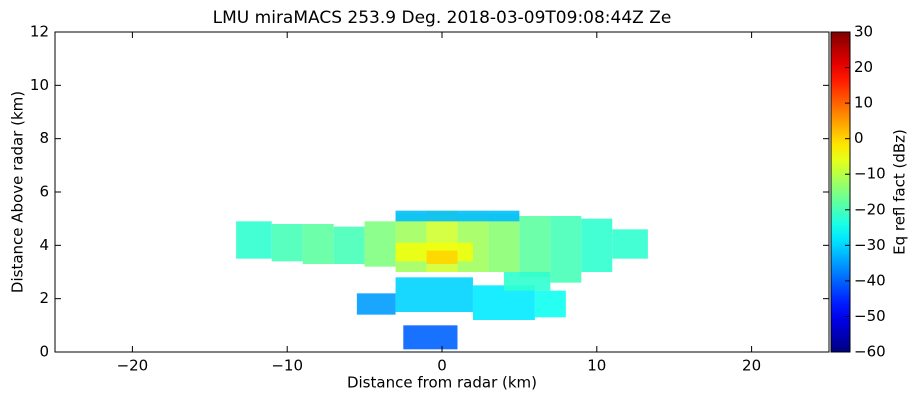 The height and width of the screenshot is (400, 919). What do you see at coordinates (442, 383) in the screenshot?
I see `x-axis-label: Distance from radar (km)` at bounding box center [442, 383].